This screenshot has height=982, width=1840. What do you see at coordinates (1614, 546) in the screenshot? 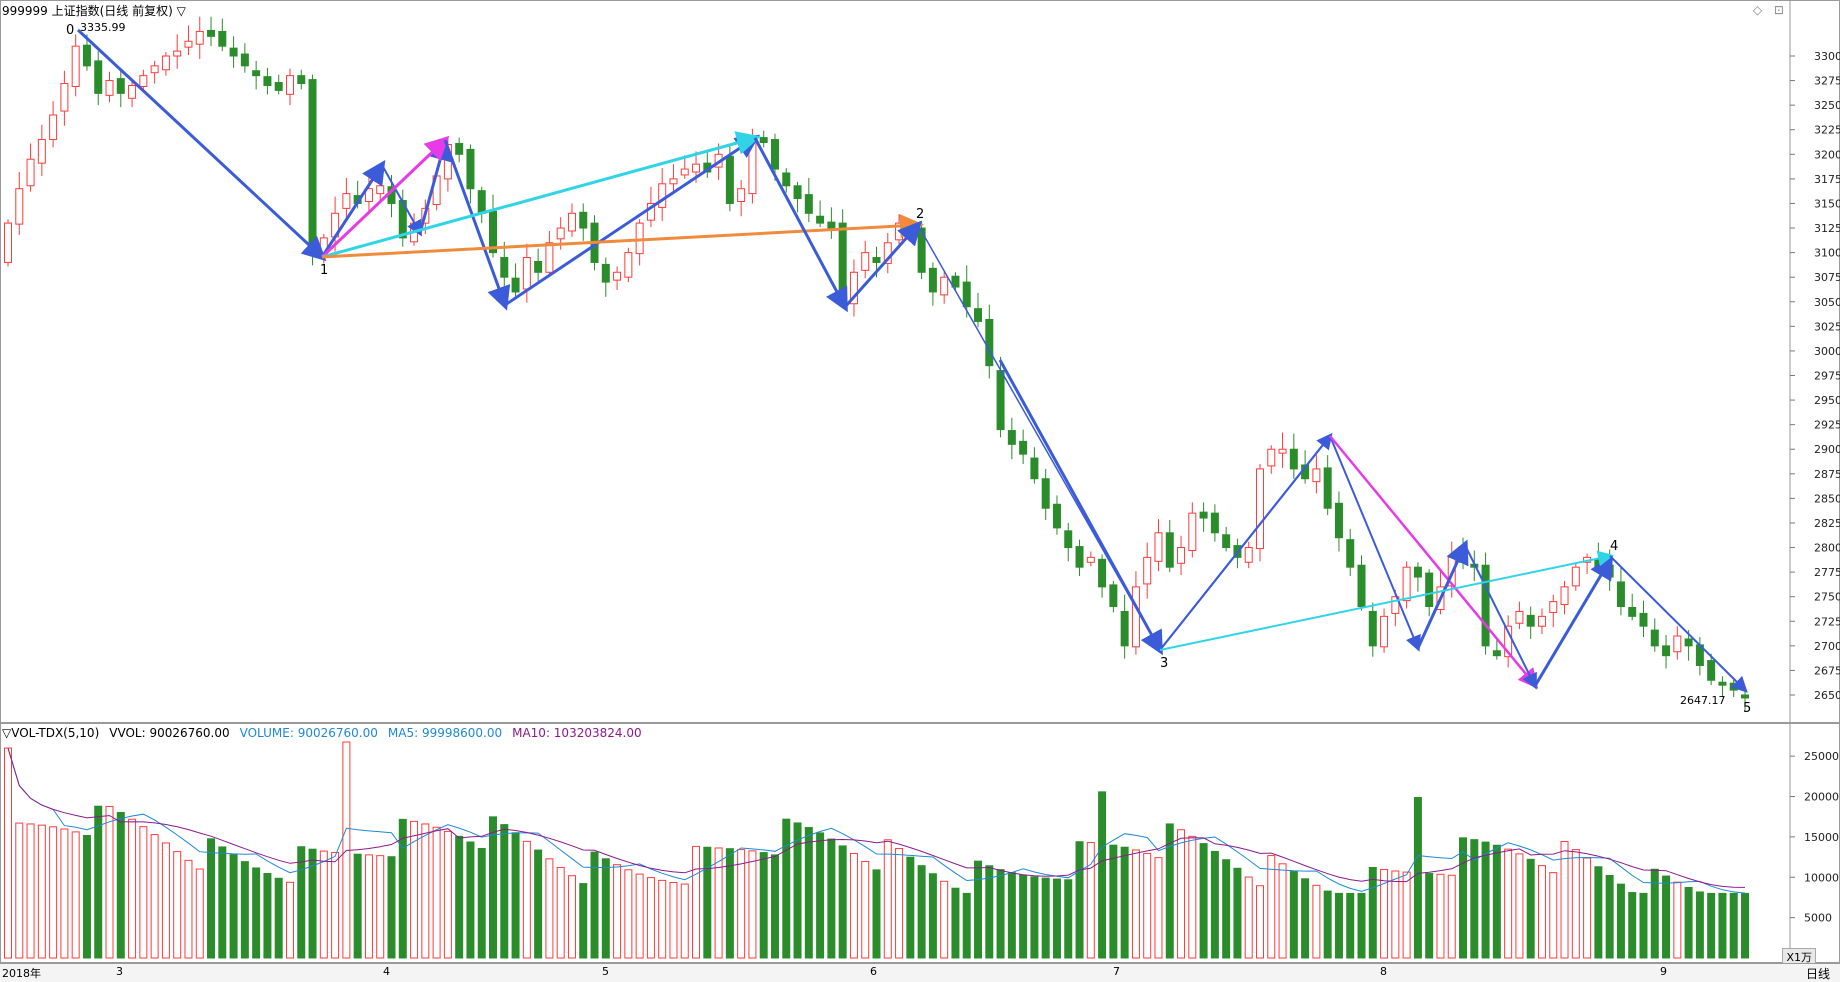
I see `wave-label-4: 4` at bounding box center [1614, 546].